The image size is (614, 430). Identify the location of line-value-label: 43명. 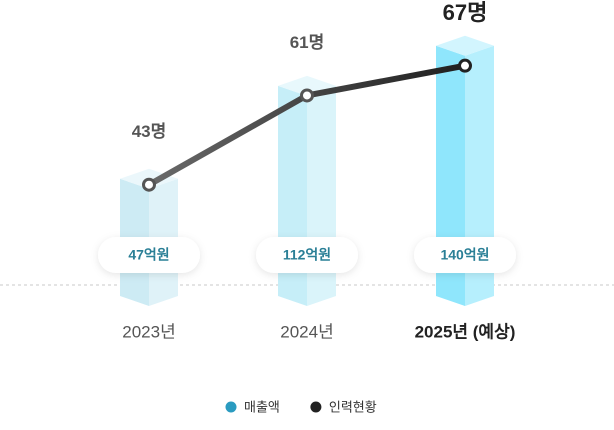
(149, 131).